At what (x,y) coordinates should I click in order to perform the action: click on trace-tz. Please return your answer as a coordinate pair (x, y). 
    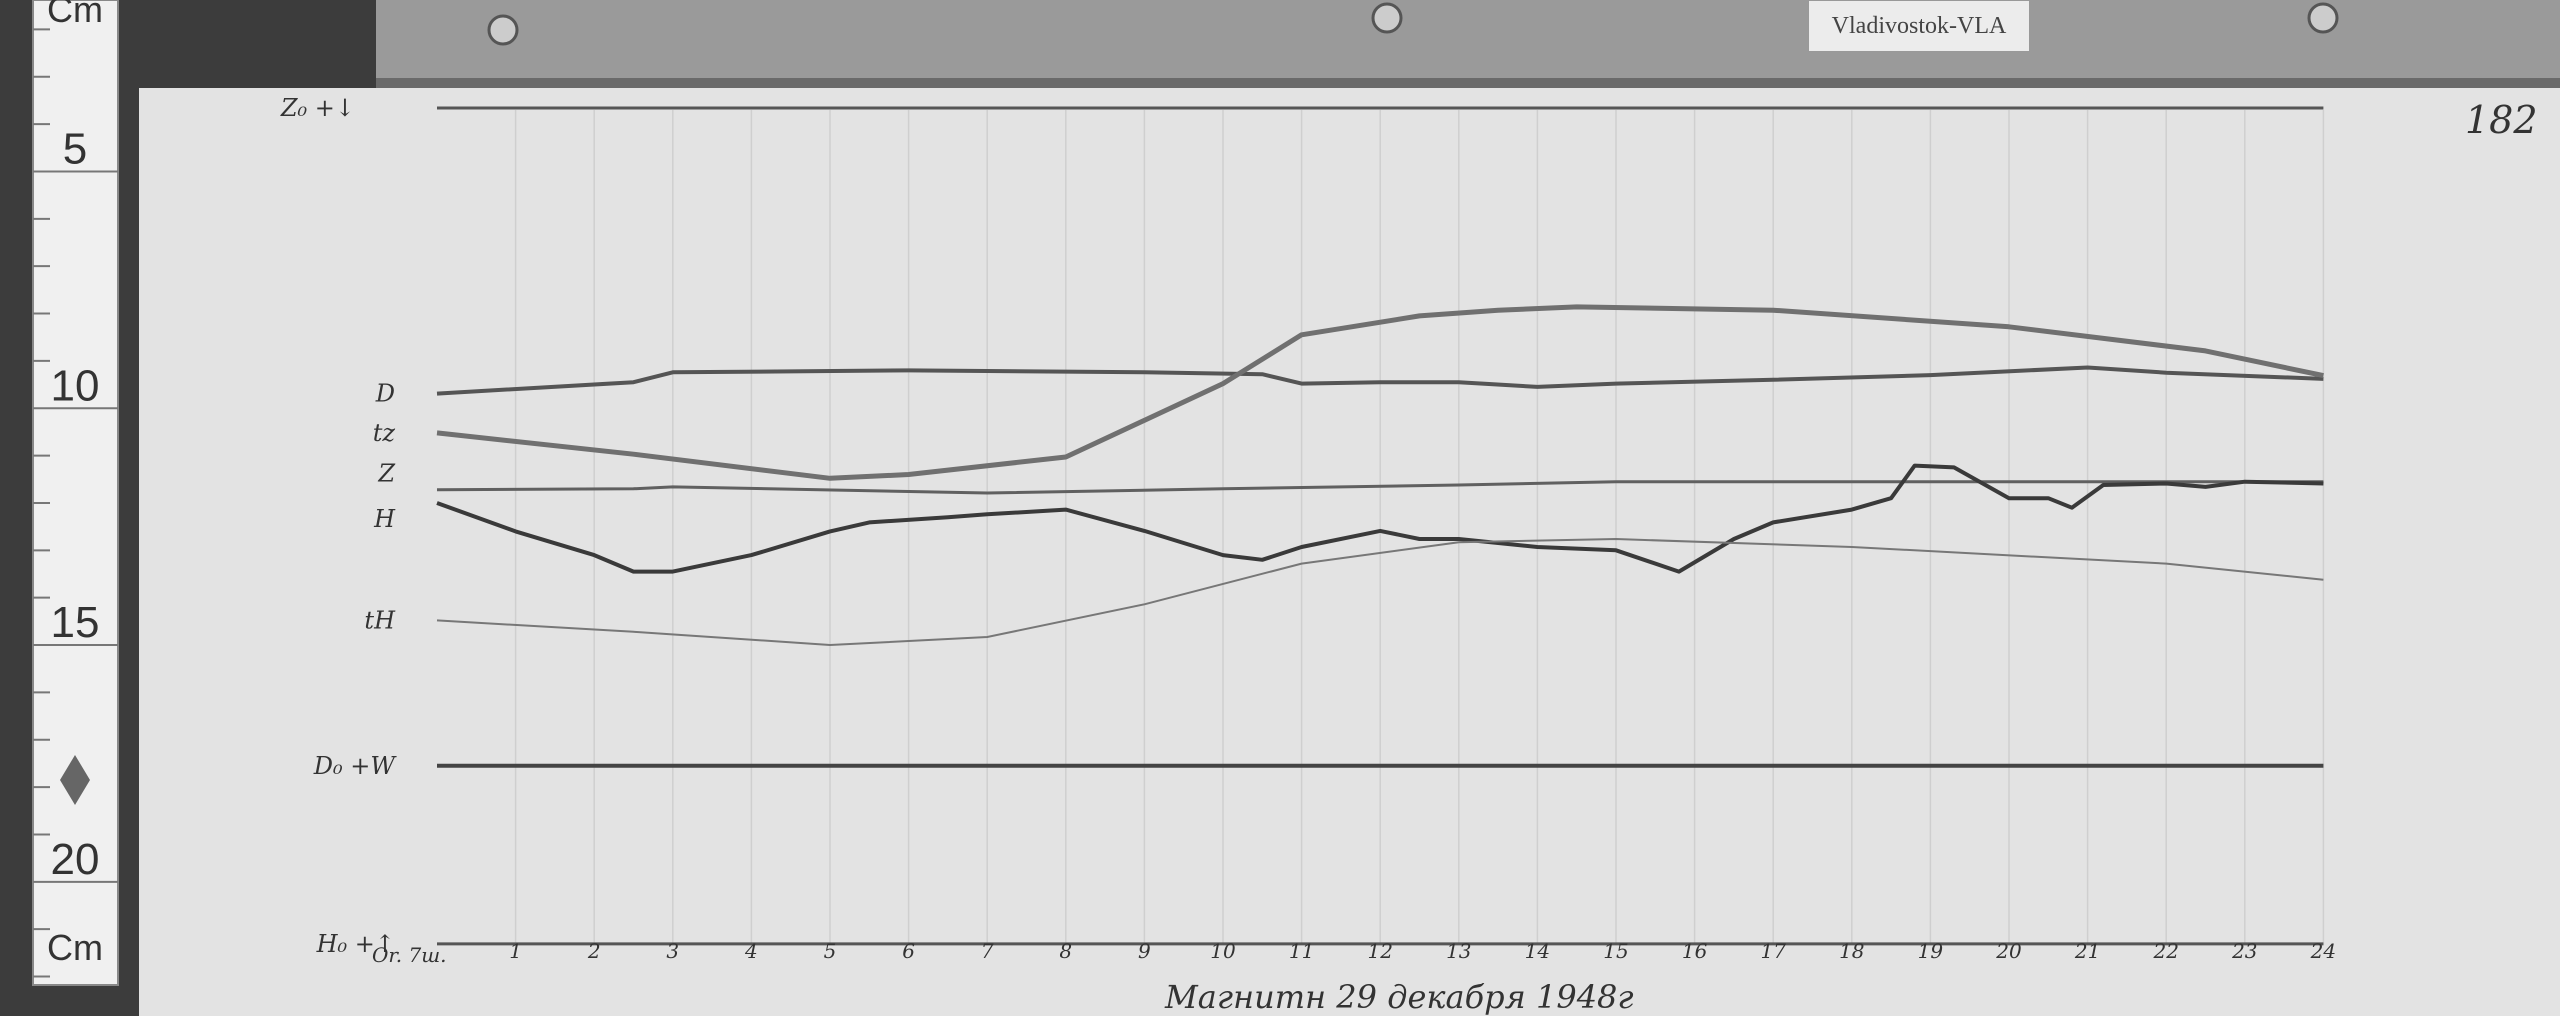
    Looking at the image, I should click on (1380, 392).